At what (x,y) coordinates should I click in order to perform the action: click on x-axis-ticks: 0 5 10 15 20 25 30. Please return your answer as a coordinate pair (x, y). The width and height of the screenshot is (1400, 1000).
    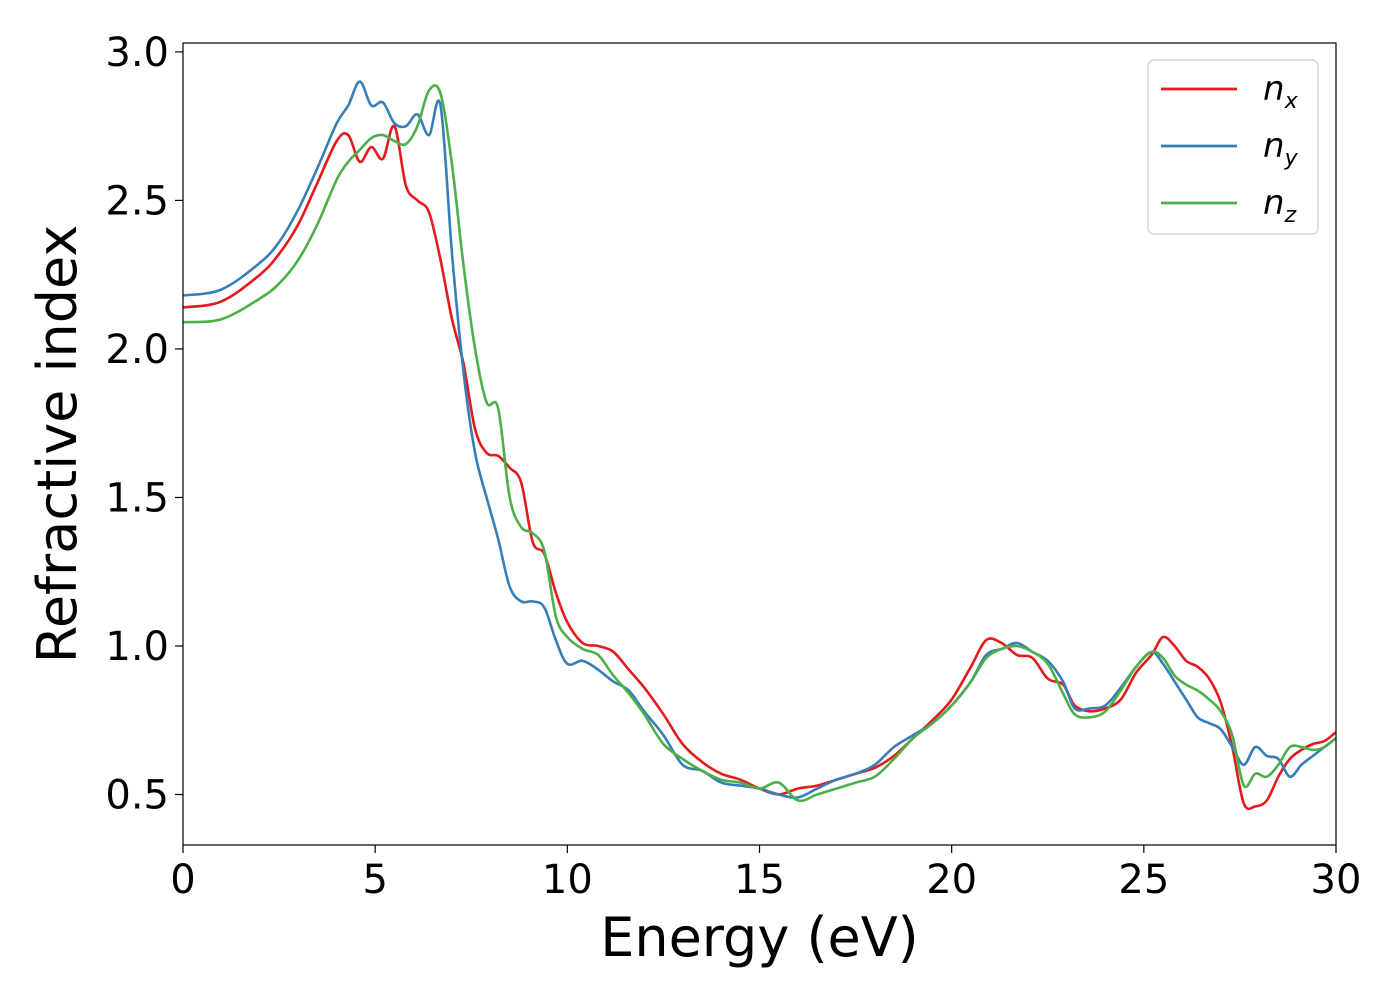
    Looking at the image, I should click on (765, 874).